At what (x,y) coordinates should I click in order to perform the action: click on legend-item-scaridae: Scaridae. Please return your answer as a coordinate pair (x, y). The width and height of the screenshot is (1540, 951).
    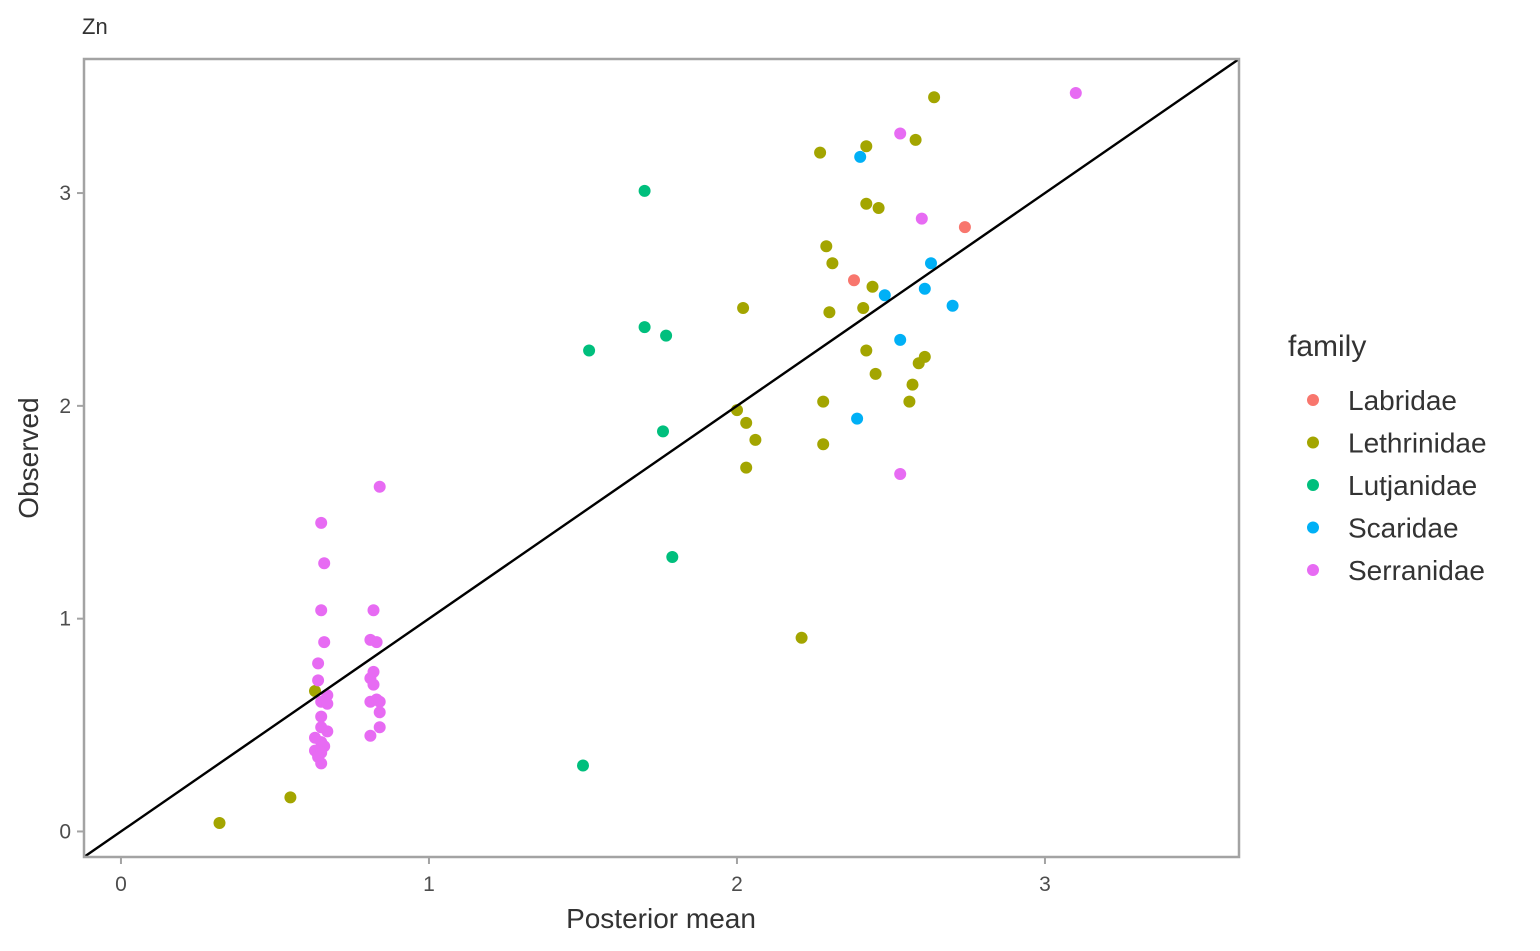
    Looking at the image, I should click on (1383, 528).